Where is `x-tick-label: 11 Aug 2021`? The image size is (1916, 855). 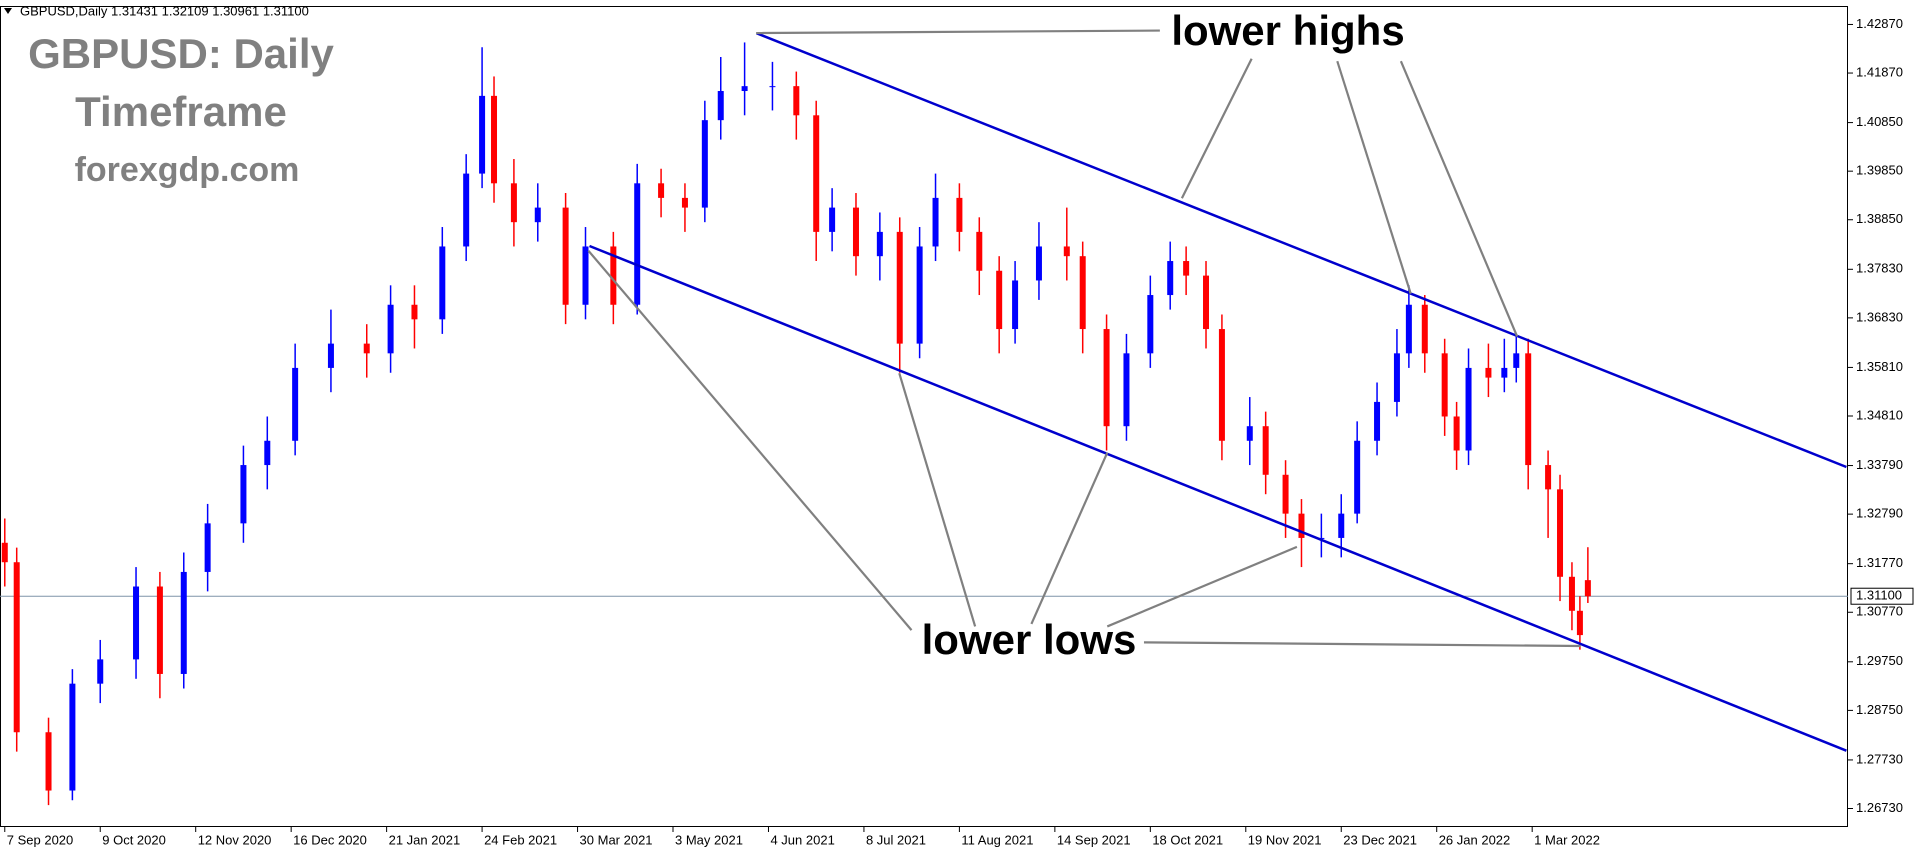 x-tick-label: 11 Aug 2021 is located at coordinates (997, 839).